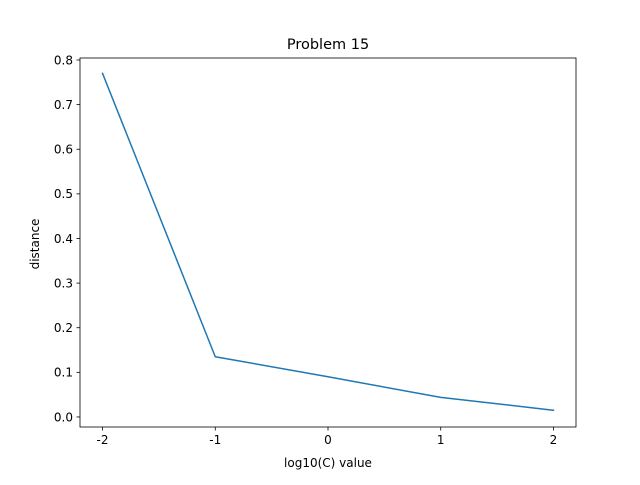  I want to click on x-tick-label: -1, so click(215, 440).